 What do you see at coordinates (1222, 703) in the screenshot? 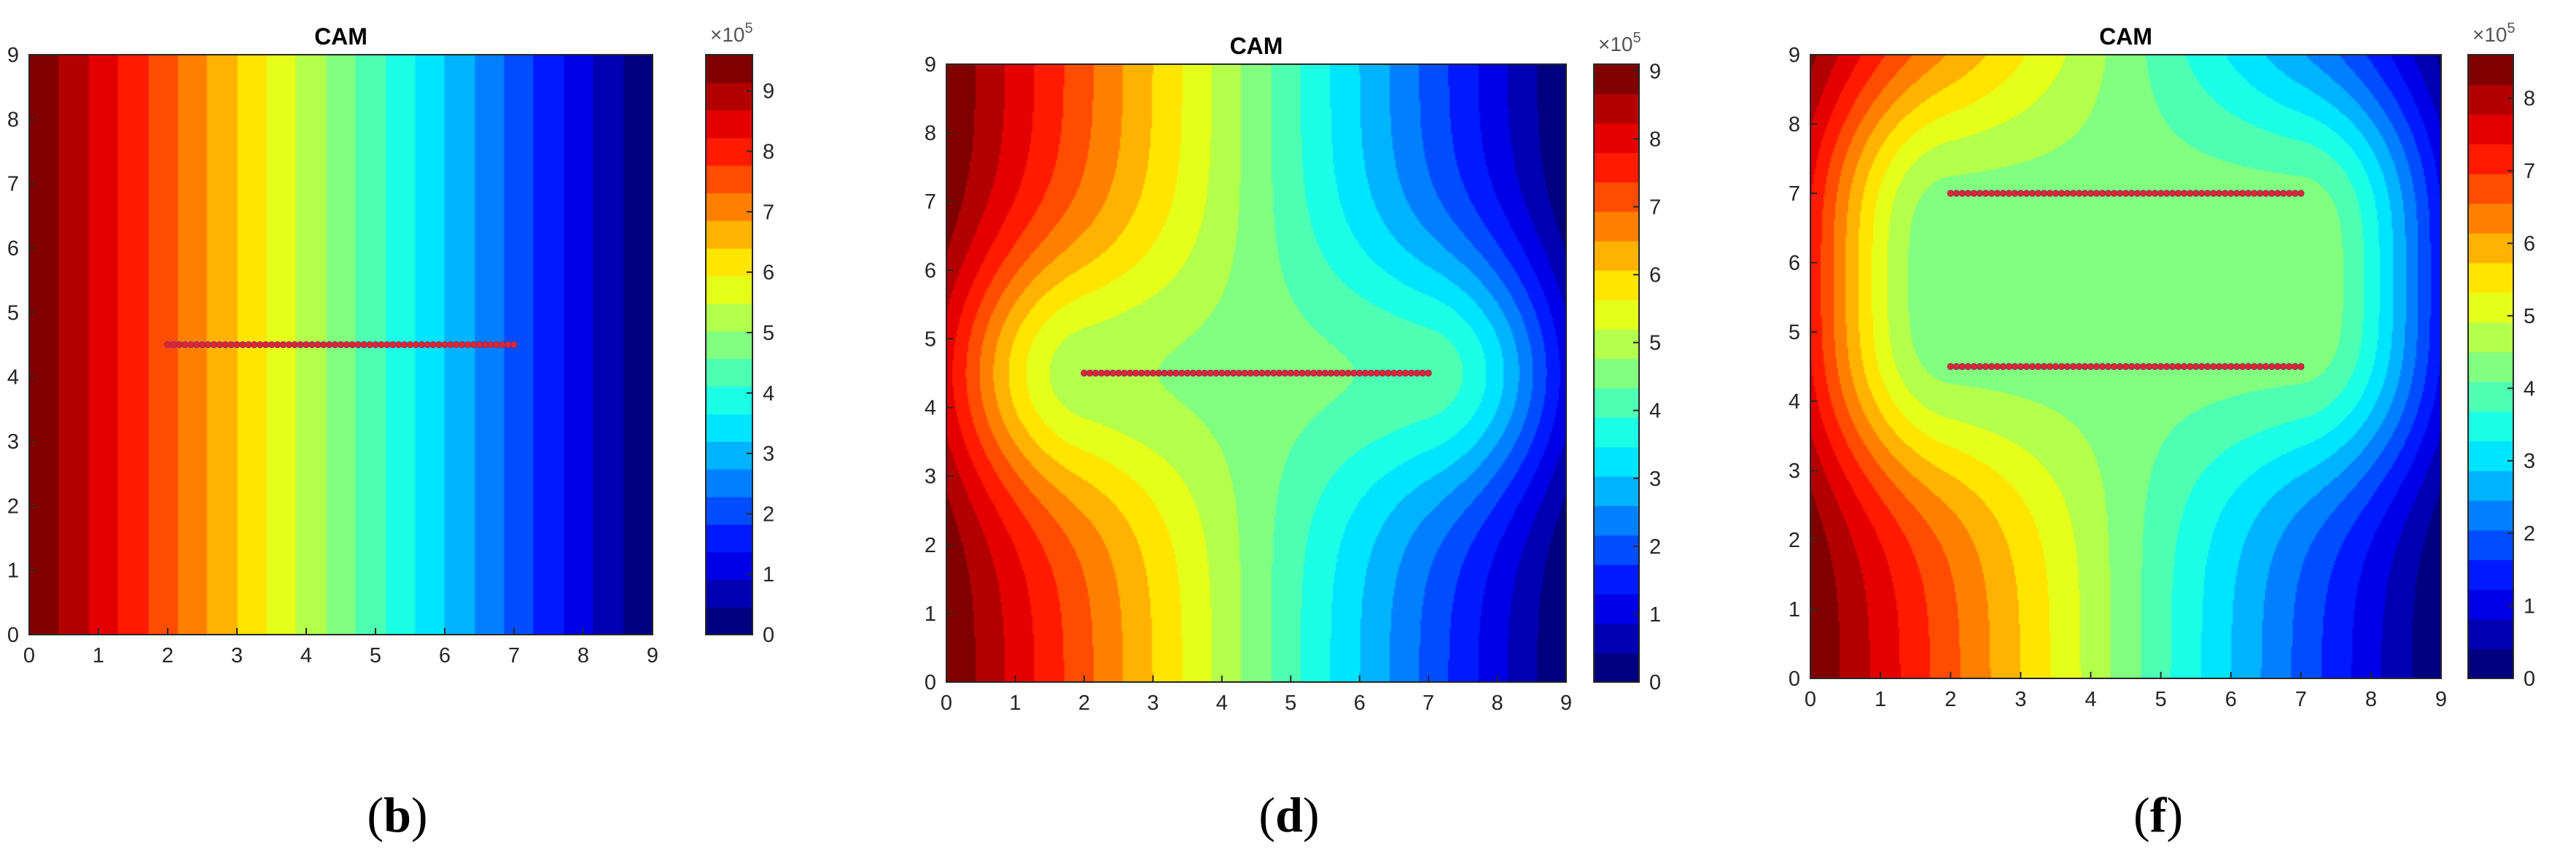
I see `x-tick-label: 4` at bounding box center [1222, 703].